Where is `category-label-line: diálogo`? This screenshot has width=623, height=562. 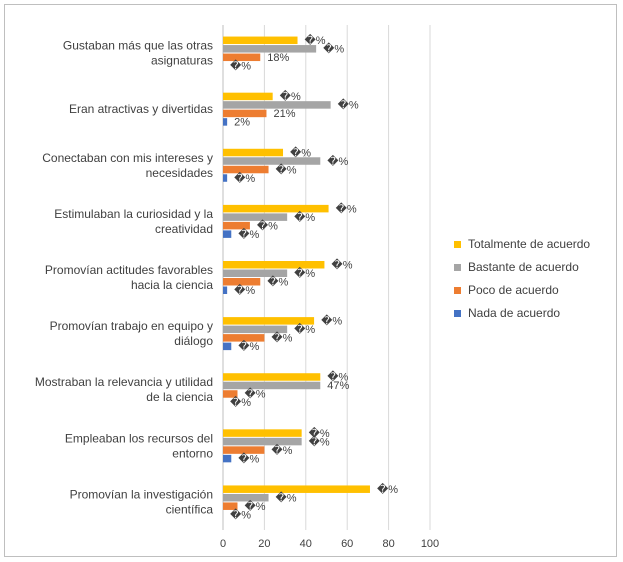 category-label-line: diálogo is located at coordinates (193, 341).